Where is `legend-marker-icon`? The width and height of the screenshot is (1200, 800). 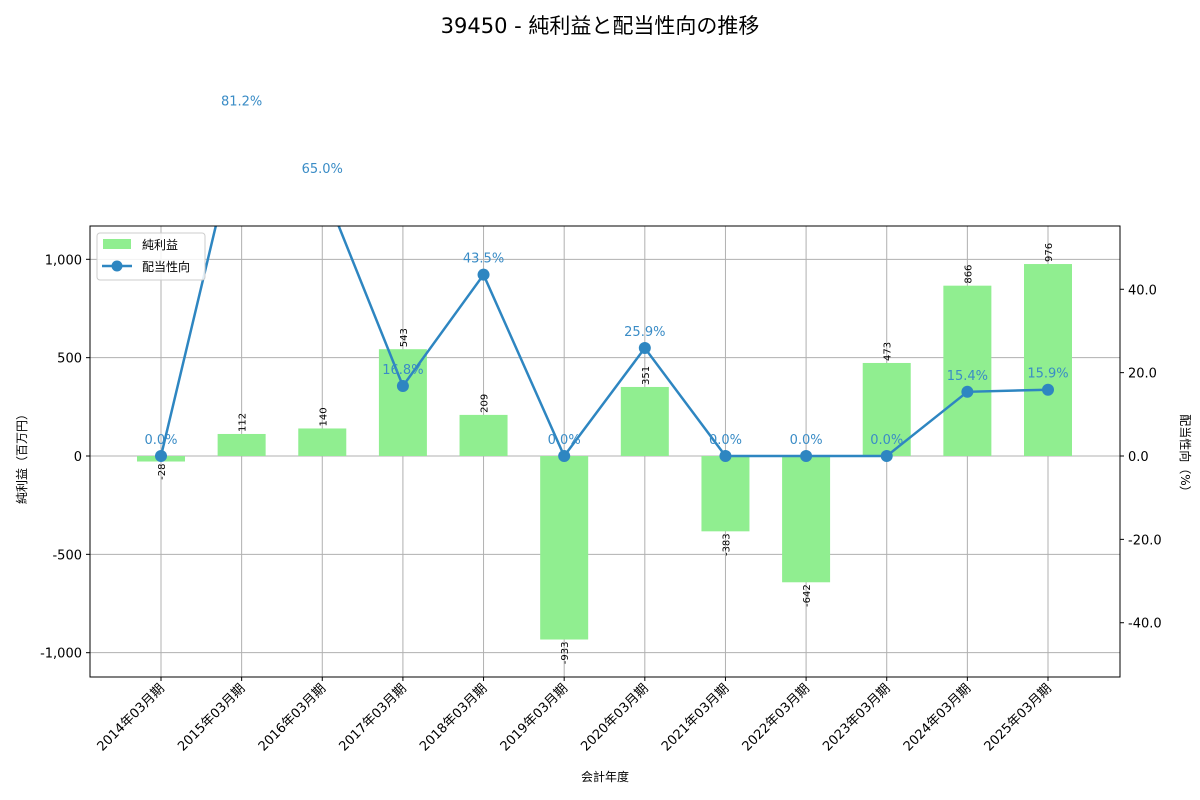
legend-marker-icon is located at coordinates (117, 266).